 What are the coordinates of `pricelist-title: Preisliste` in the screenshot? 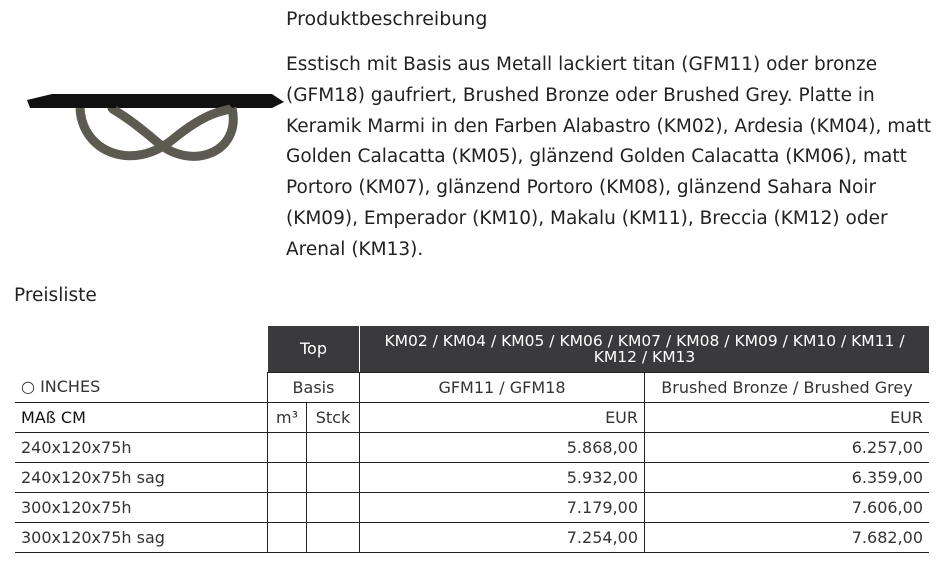 It's located at (55, 295).